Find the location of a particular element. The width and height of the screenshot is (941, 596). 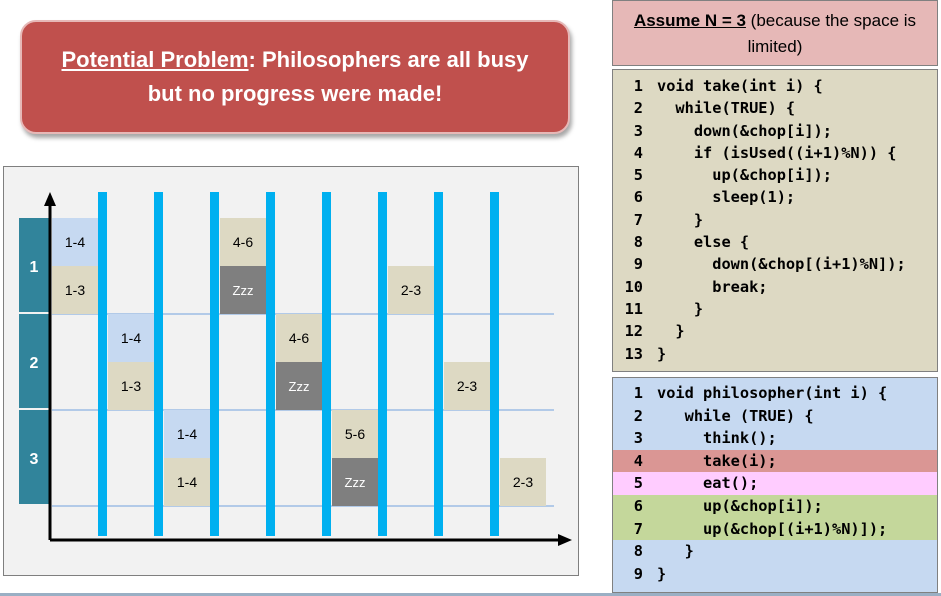

line-number: 9 is located at coordinates (638, 573).